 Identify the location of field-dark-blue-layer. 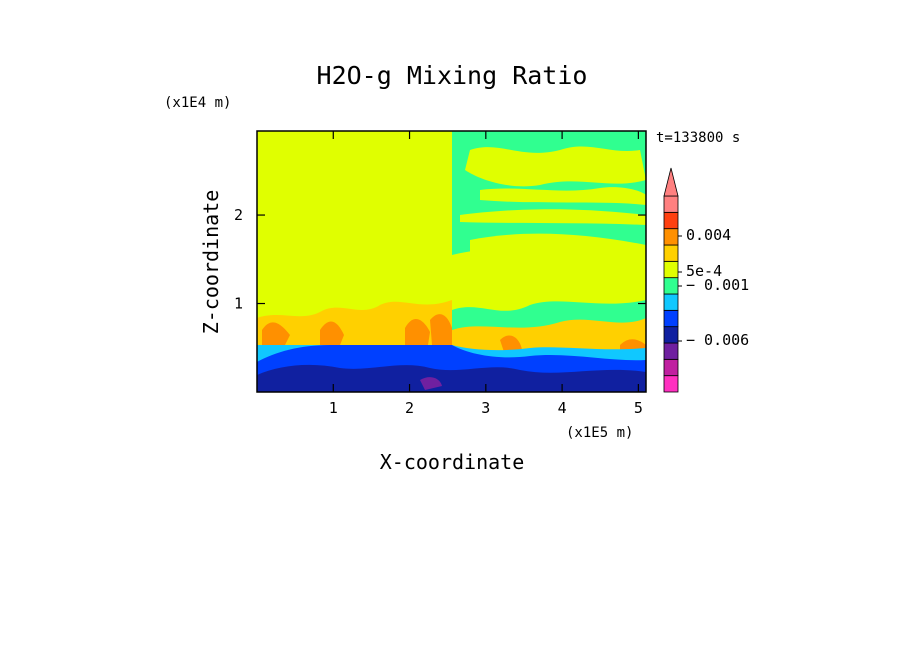
(451, 378).